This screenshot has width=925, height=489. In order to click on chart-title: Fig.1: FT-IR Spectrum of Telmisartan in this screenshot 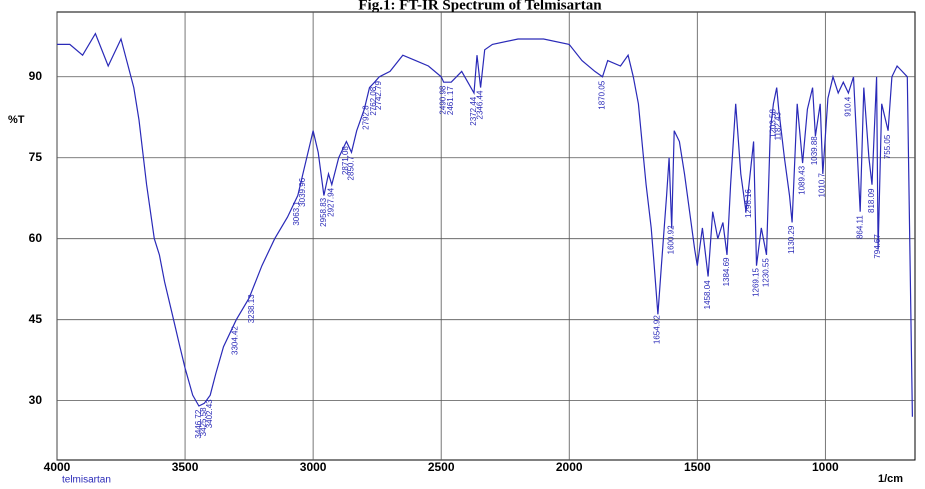, I will do `click(480, 6)`.